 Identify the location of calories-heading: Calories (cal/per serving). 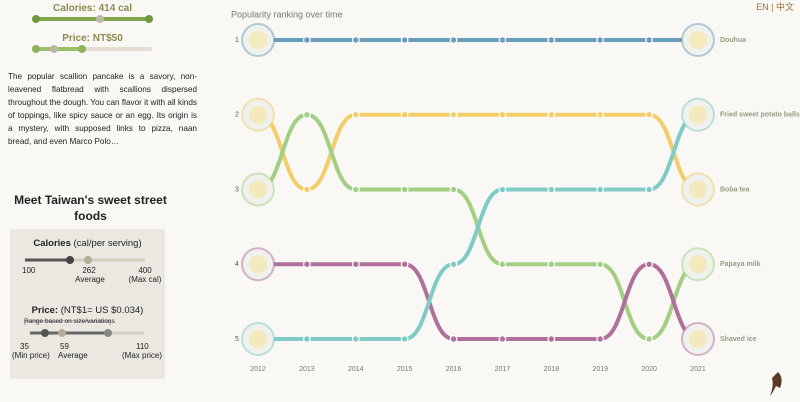
(87, 243).